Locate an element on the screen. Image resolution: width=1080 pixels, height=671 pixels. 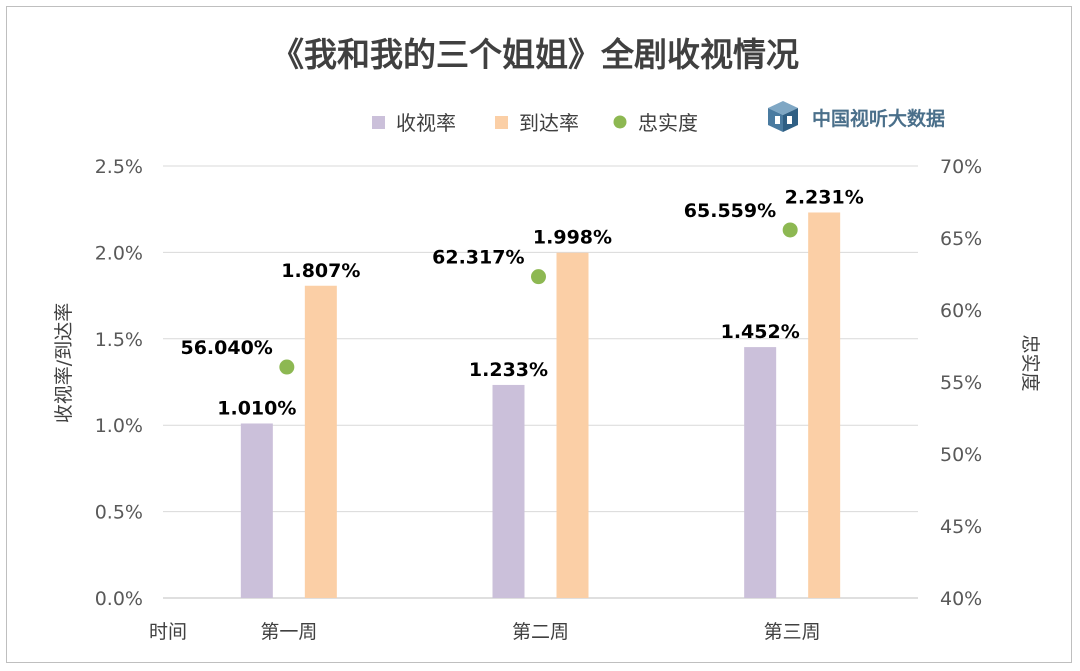
left-axis-ticks: 0.0% 0.5% 1.0% 1.5% 2.0% 2.5% is located at coordinates (119, 383).